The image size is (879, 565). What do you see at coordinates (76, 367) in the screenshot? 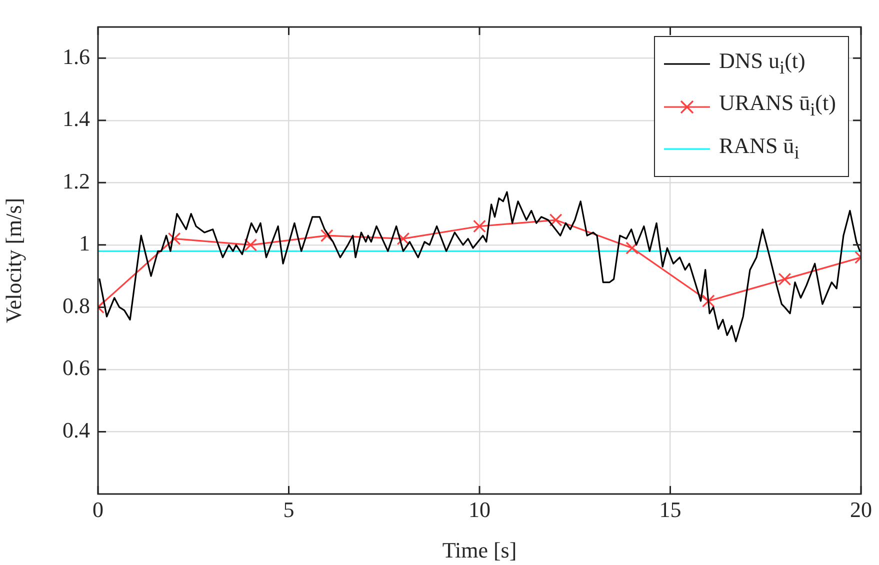
I see `y-tick-label: 0.6` at bounding box center [76, 367].